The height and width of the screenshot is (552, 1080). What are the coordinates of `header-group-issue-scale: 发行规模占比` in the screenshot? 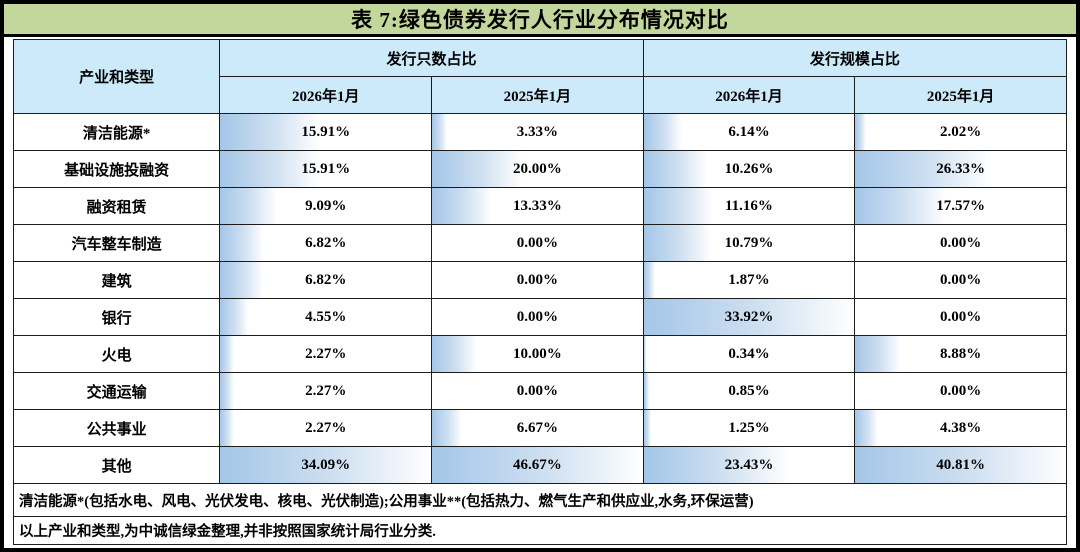 It's located at (855, 58).